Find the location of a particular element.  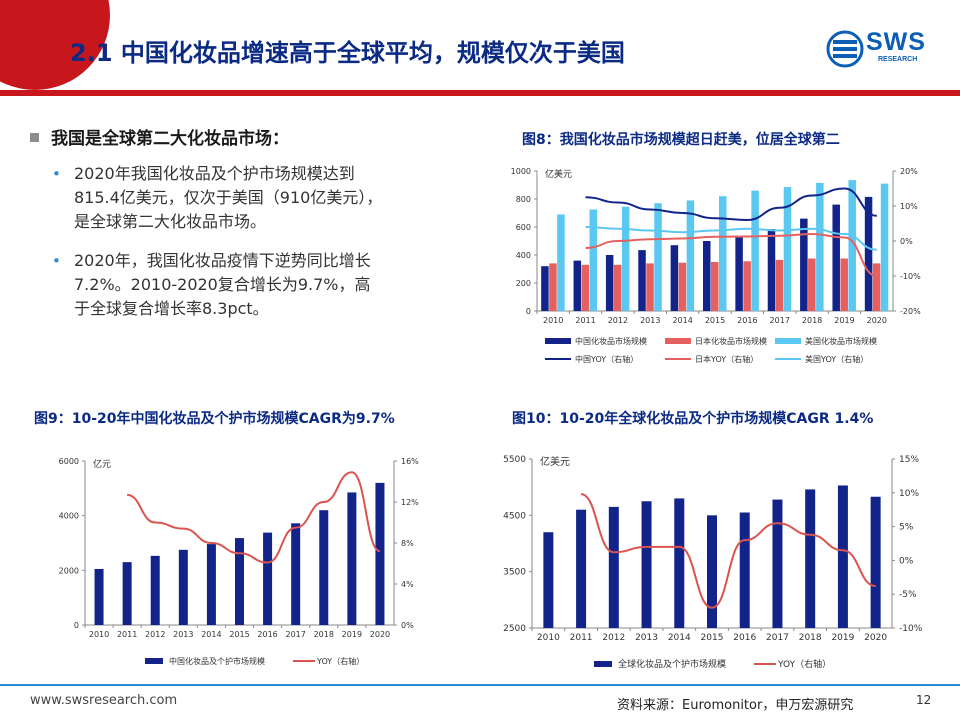

left-tick-label: 3500 is located at coordinates (514, 573).